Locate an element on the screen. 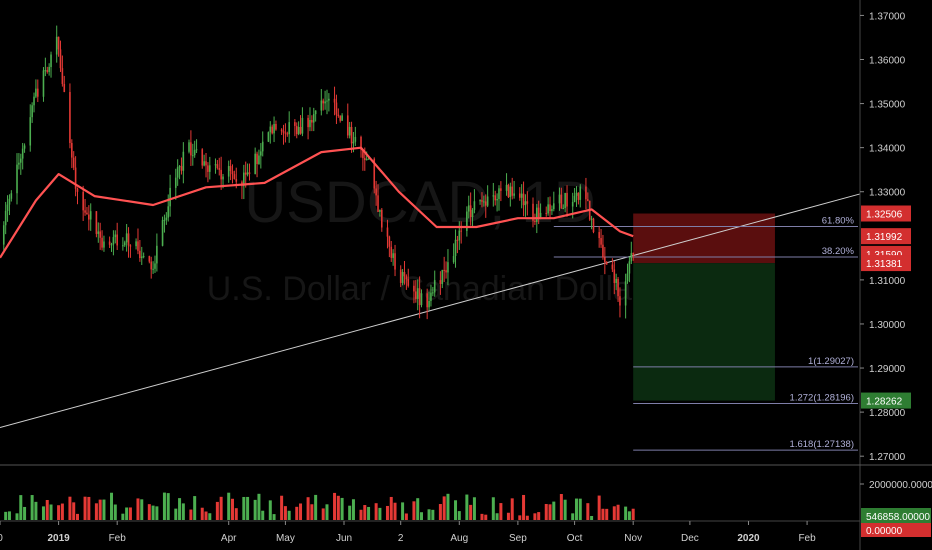 This screenshot has height=550, width=932. y-tick-label: 1.29000 is located at coordinates (887, 369).